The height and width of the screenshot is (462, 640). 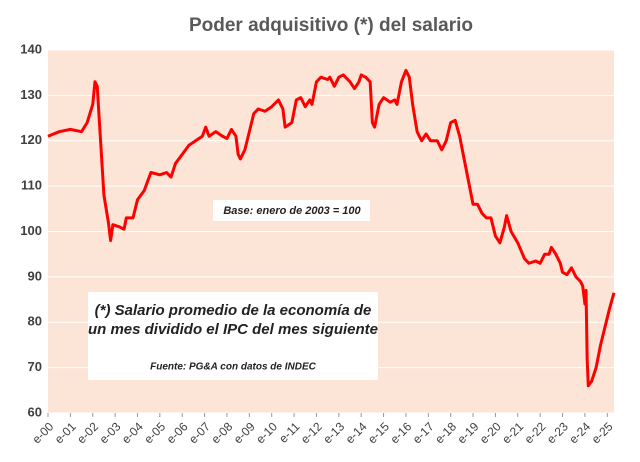 What do you see at coordinates (31, 139) in the screenshot?
I see `y-tick-label: 120` at bounding box center [31, 139].